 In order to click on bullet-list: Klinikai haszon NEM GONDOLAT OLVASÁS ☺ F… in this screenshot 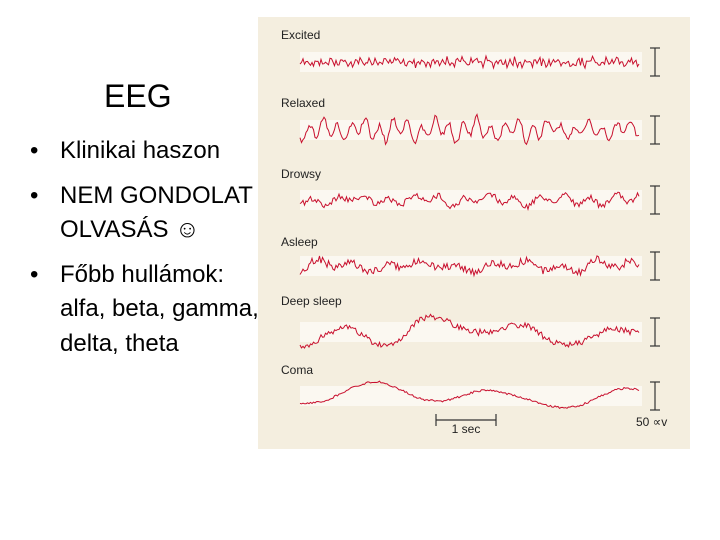, I will do `click(150, 252)`.